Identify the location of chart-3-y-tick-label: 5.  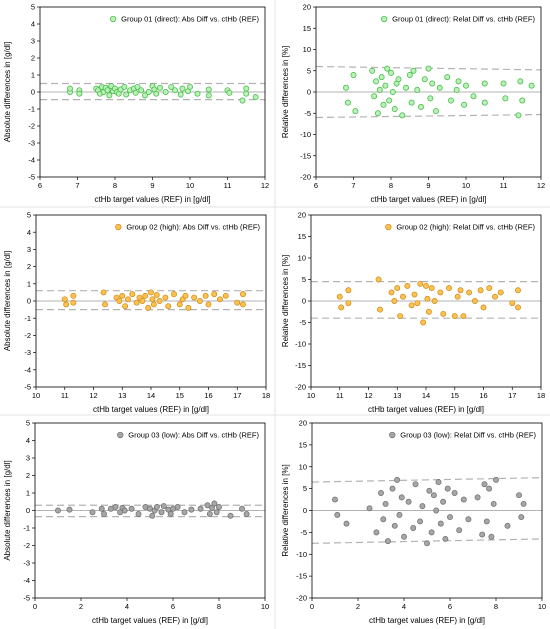
(29, 215).